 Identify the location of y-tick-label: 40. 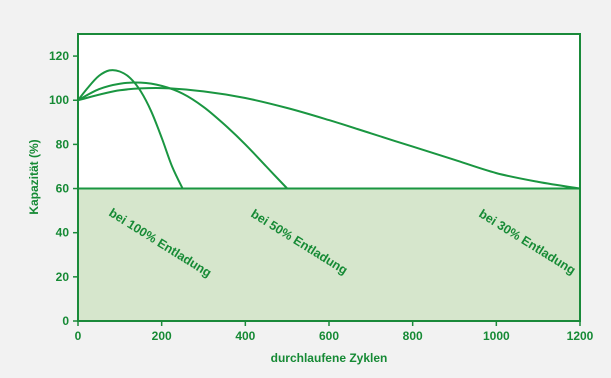
(63, 233).